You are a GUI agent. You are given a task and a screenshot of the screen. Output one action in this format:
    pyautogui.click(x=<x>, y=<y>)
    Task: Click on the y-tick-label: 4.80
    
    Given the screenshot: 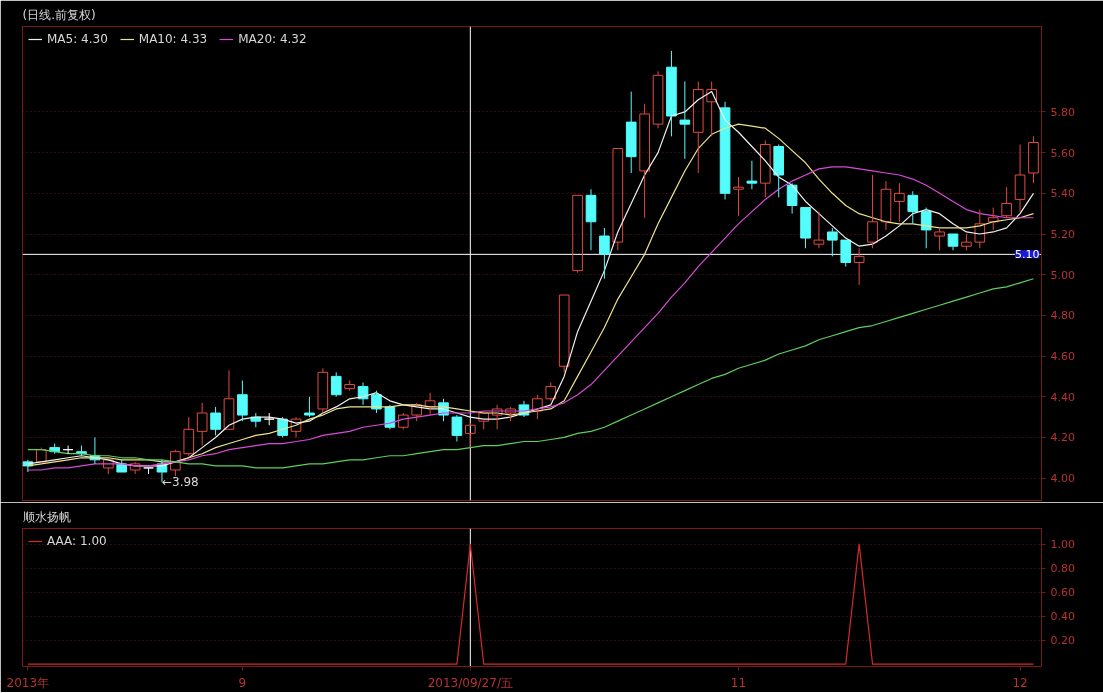 What is the action you would take?
    pyautogui.click(x=1062, y=316)
    